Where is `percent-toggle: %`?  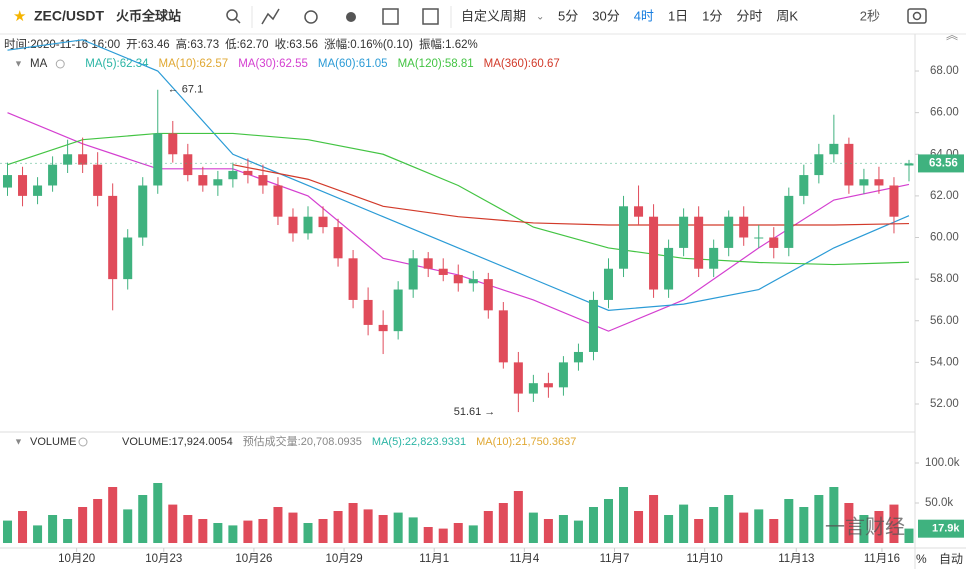 percent-toggle: % is located at coordinates (921, 559).